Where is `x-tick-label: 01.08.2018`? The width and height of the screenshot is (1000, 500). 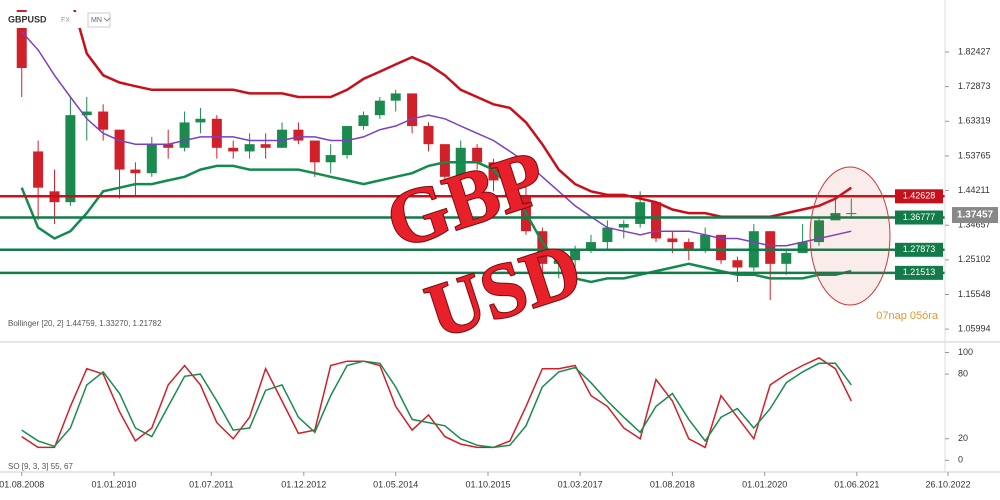 x-tick-label: 01.08.2018 is located at coordinates (672, 484).